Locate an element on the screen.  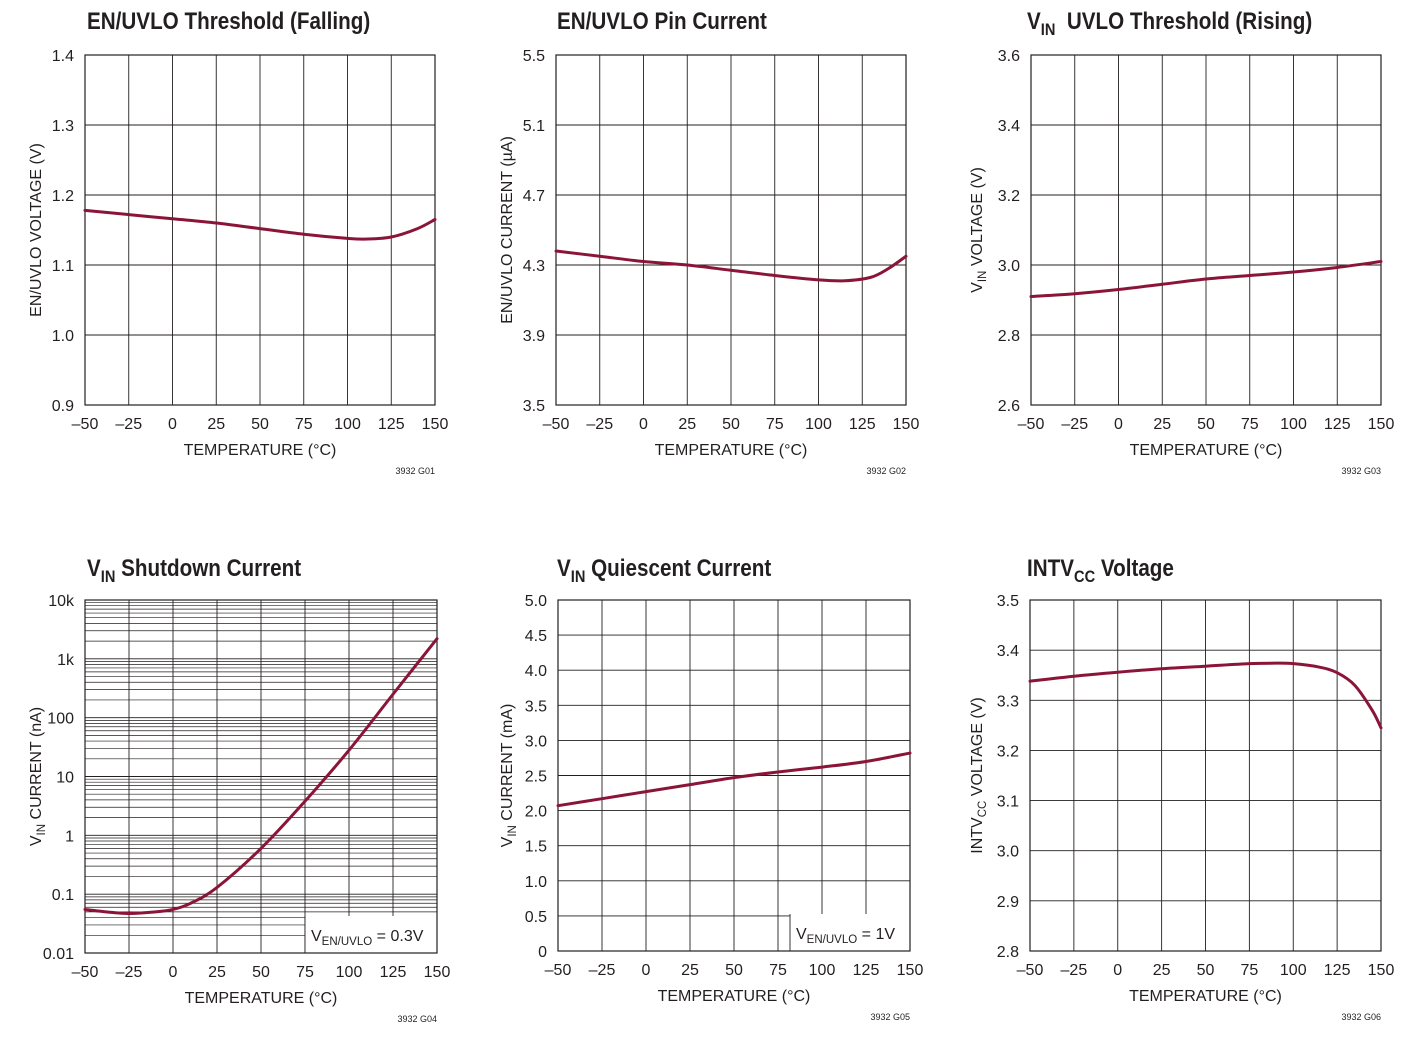
y-tick-label: 0.01 is located at coordinates (58, 954).